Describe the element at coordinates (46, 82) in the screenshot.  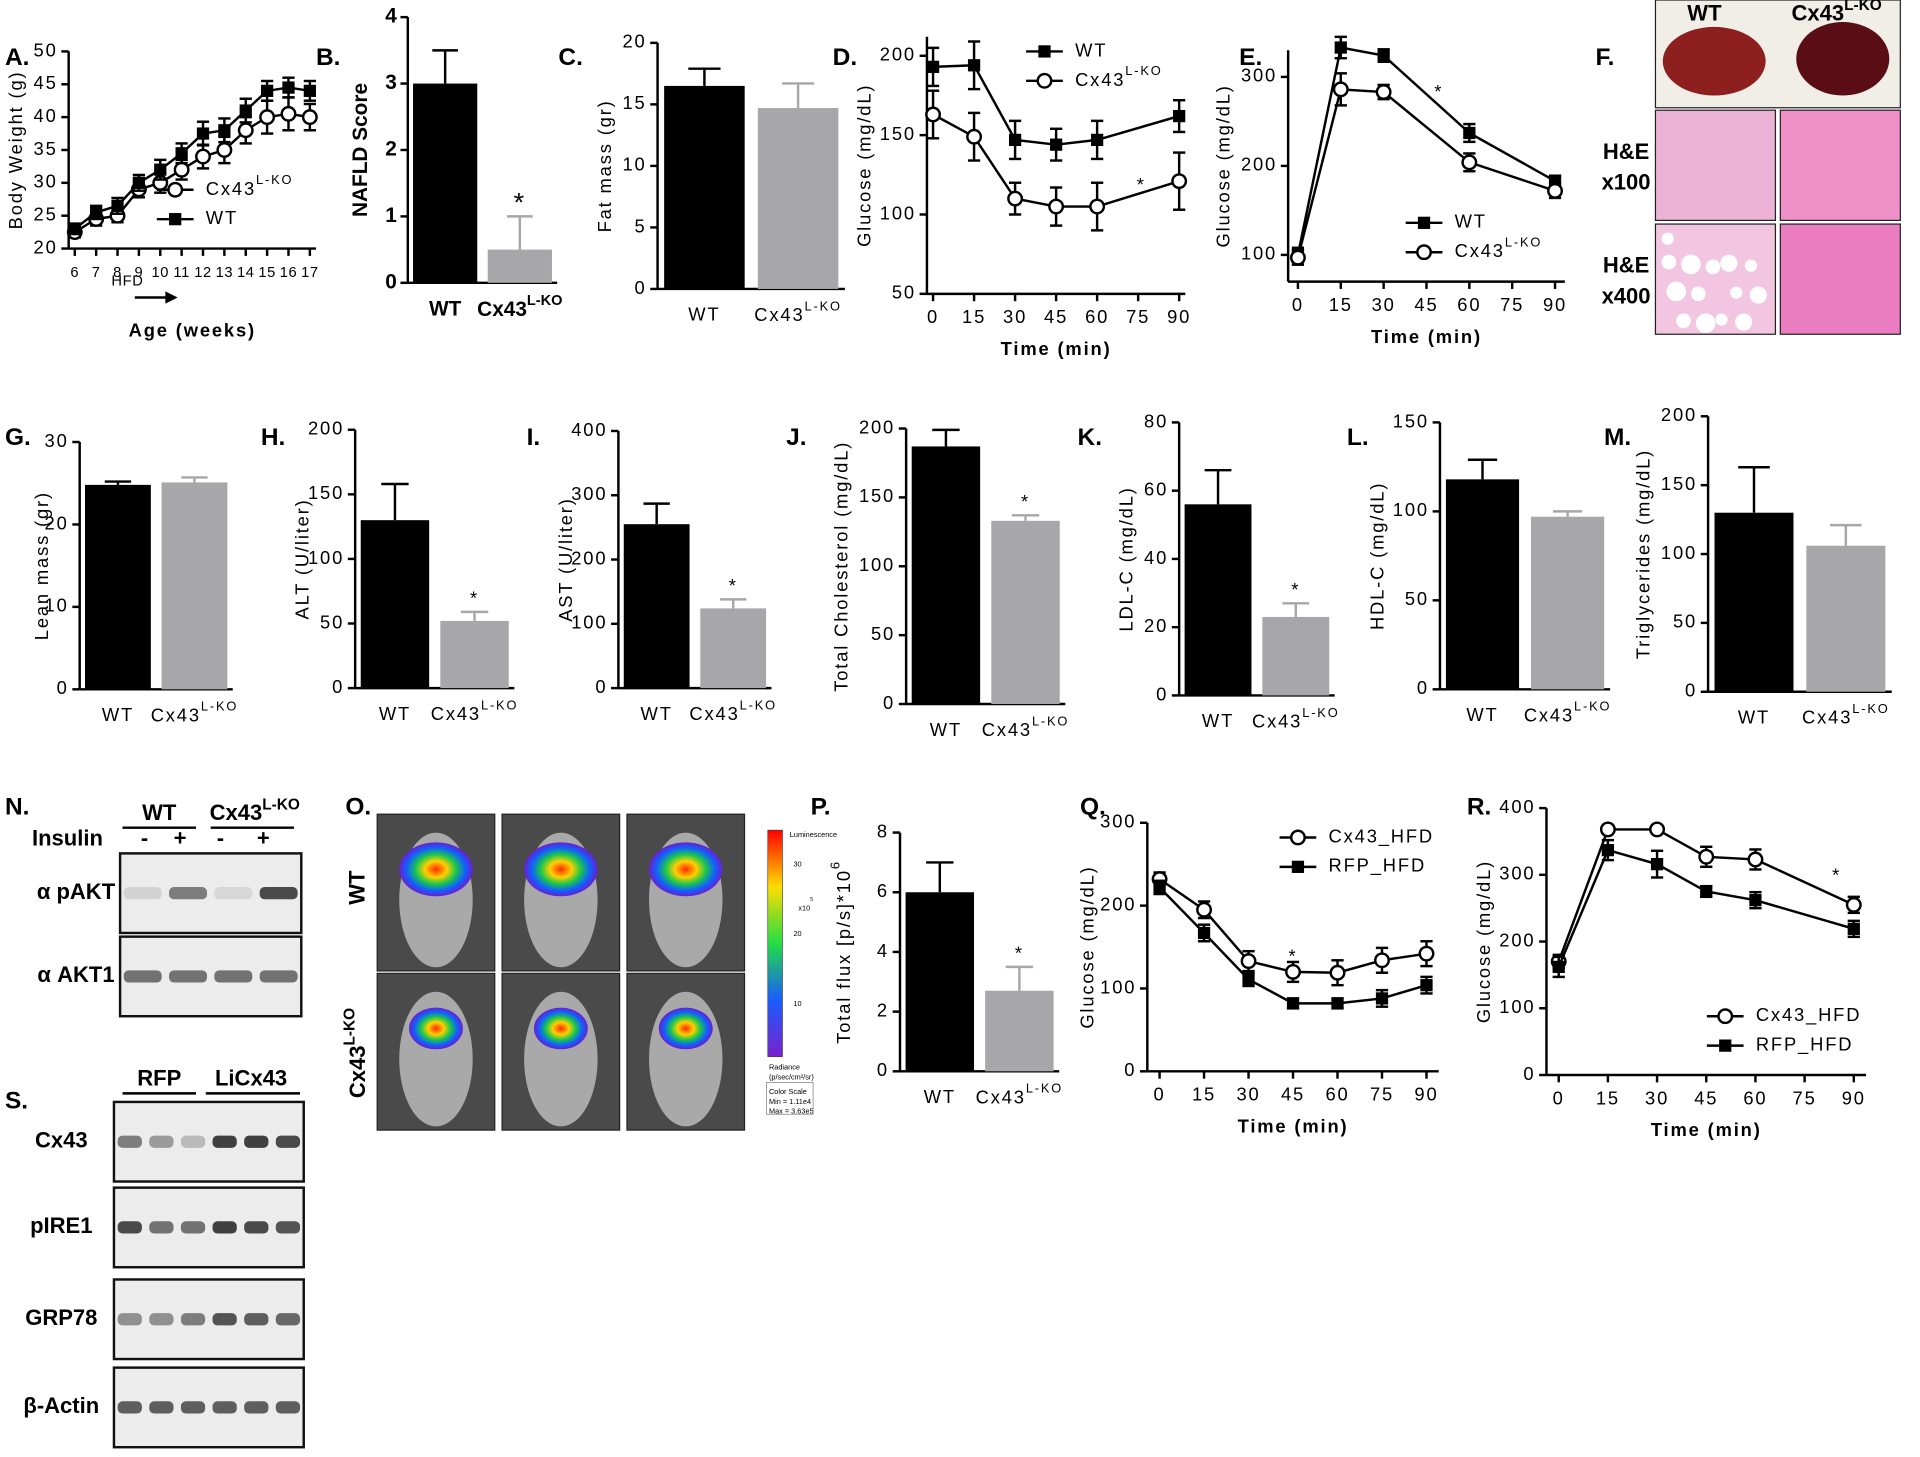
I see `y-tick-label: 45` at that location.